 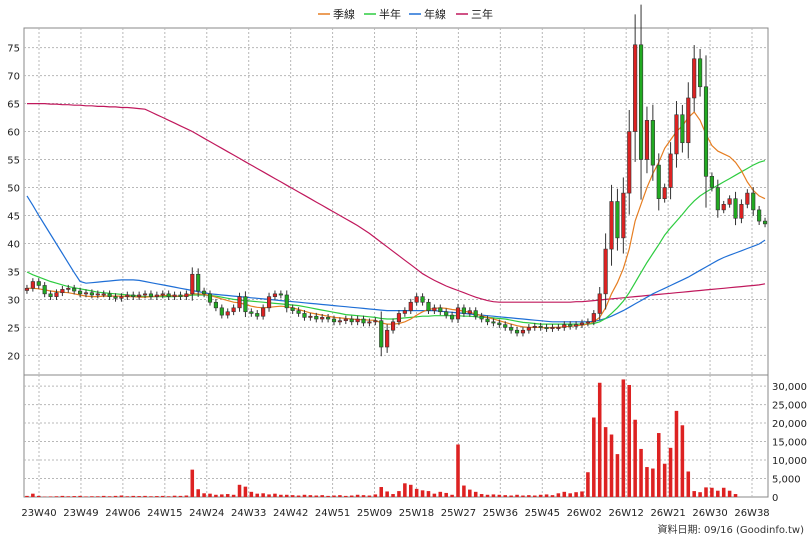 I want to click on legend: 季線 半年 年線 三年, so click(x=405, y=14).